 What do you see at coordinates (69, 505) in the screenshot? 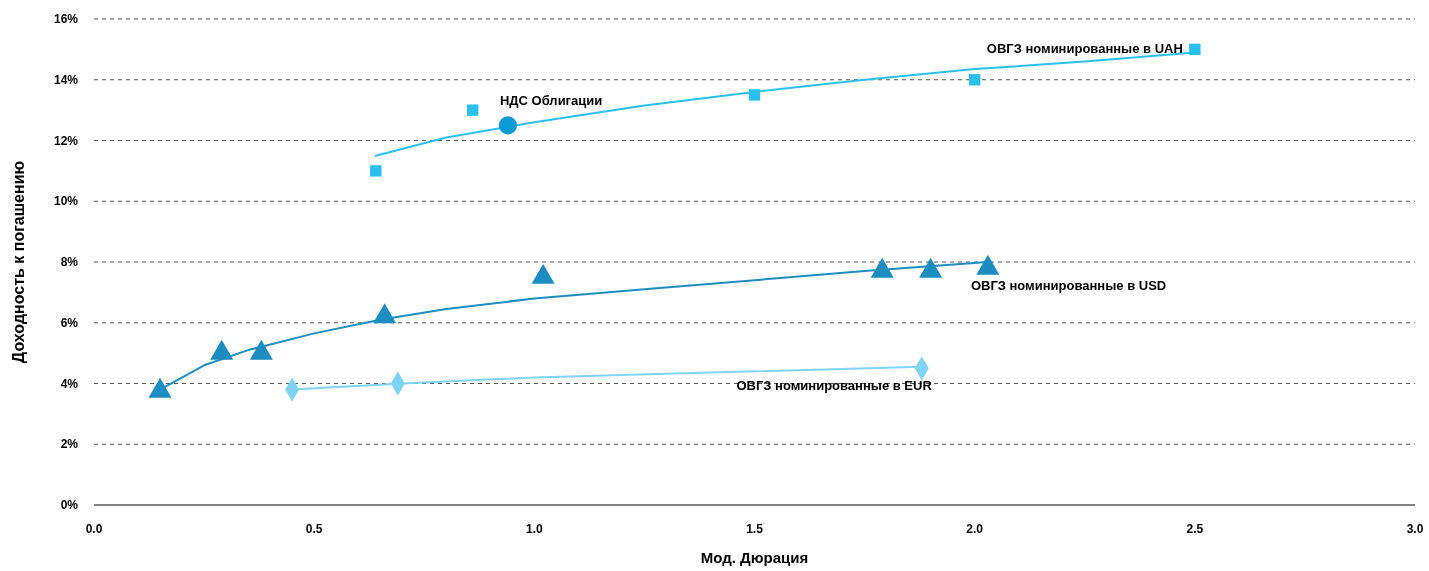
I see `y-tick-label: 0%` at bounding box center [69, 505].